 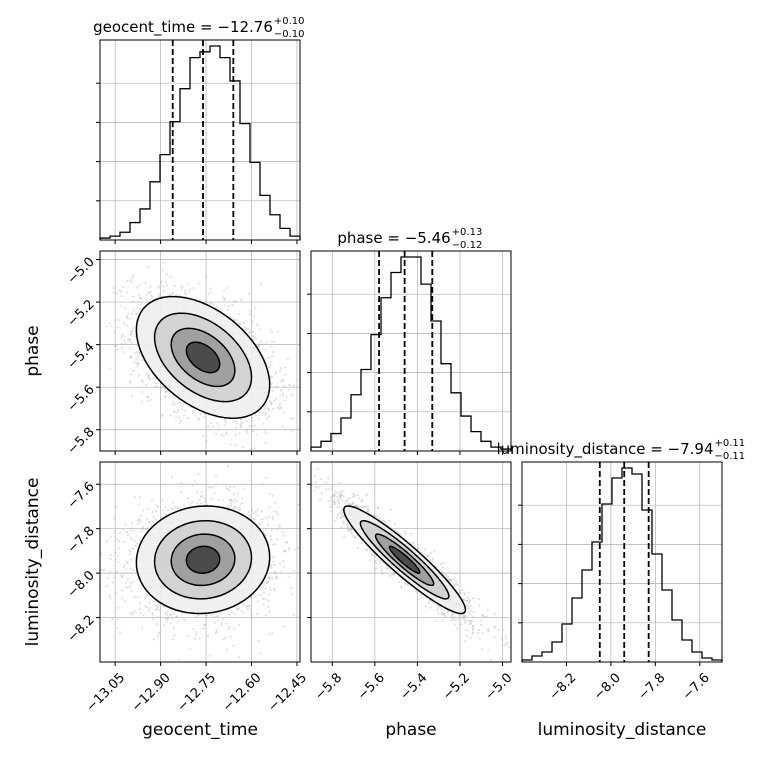 What do you see at coordinates (183, 356) in the screenshot?
I see `scatter-geocent_time-phase` at bounding box center [183, 356].